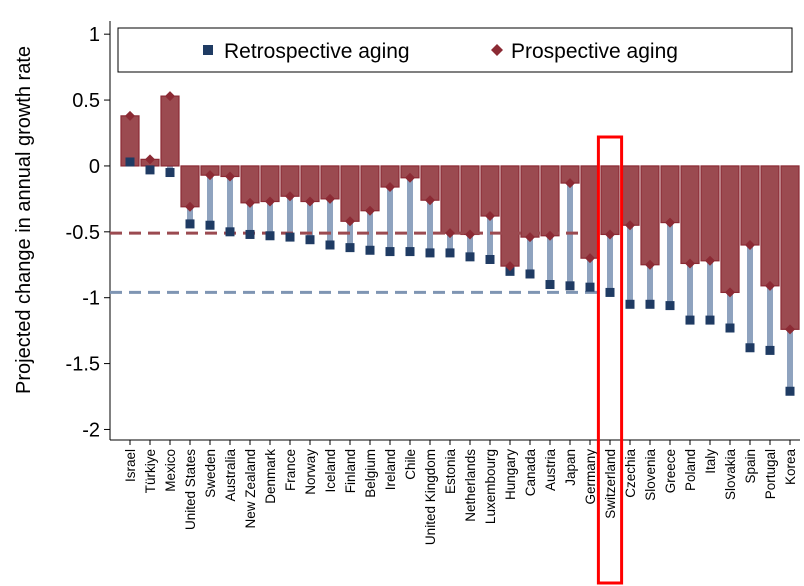 This screenshot has width=804, height=586. I want to click on x-tick-label: United States, so click(190, 489).